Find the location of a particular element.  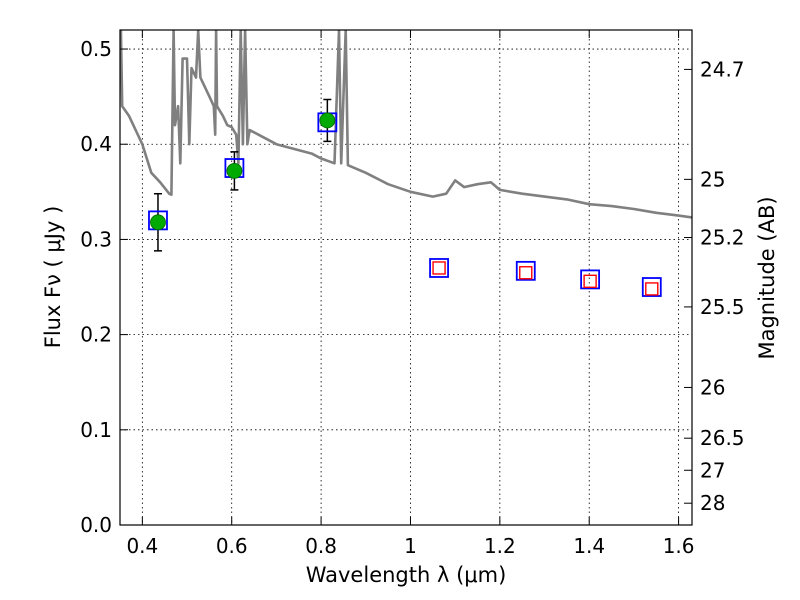

y-tick-label: 0.5 is located at coordinates (96, 49).